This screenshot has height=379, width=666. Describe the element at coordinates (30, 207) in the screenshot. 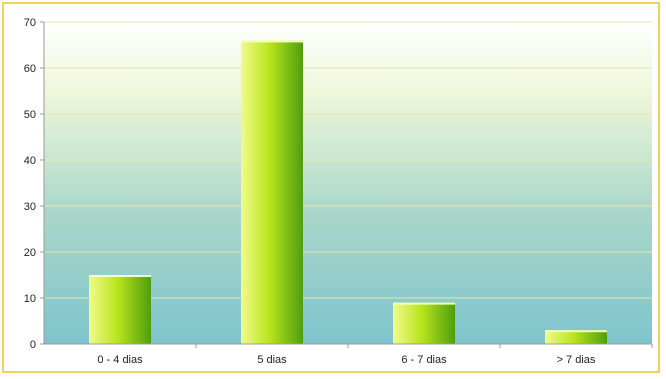

I see `y-tick-label: 30` at that location.